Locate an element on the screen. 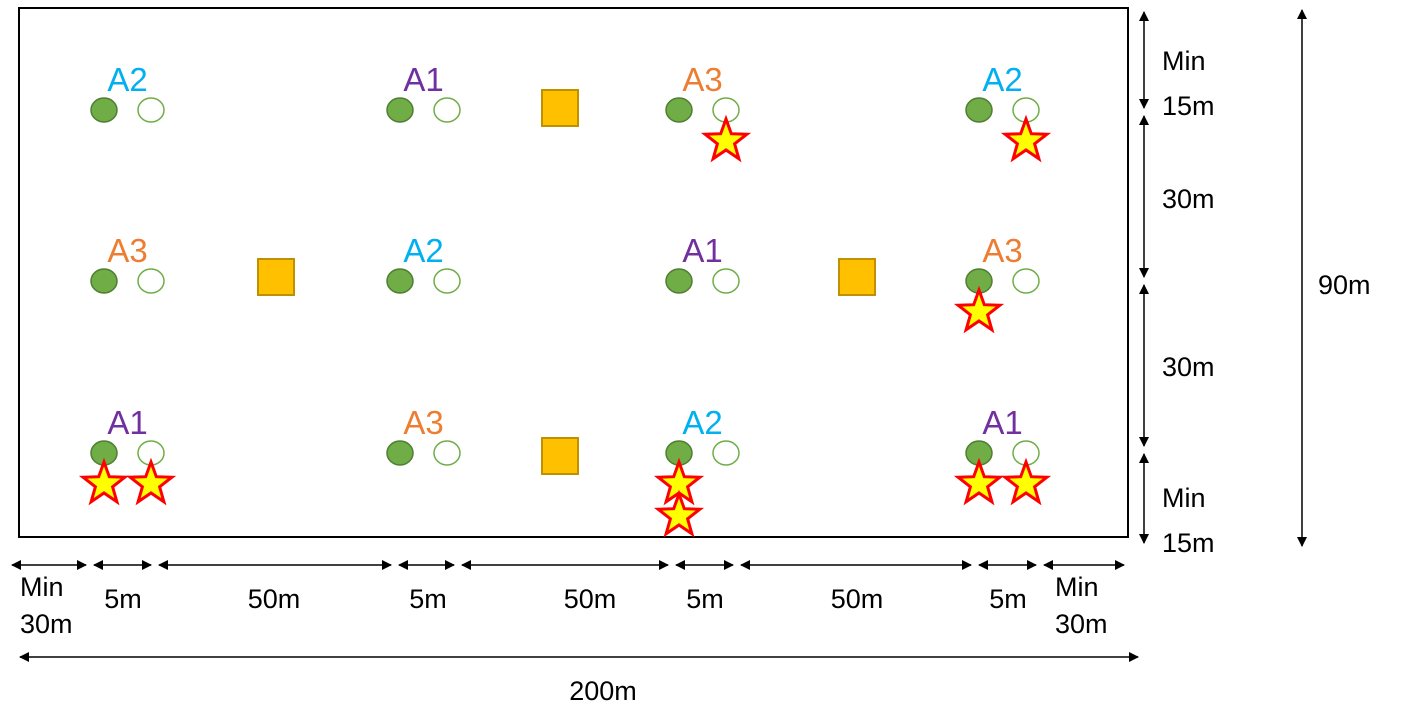 The height and width of the screenshot is (711, 1409). width-label-8: Min 30m is located at coordinates (1081, 605).